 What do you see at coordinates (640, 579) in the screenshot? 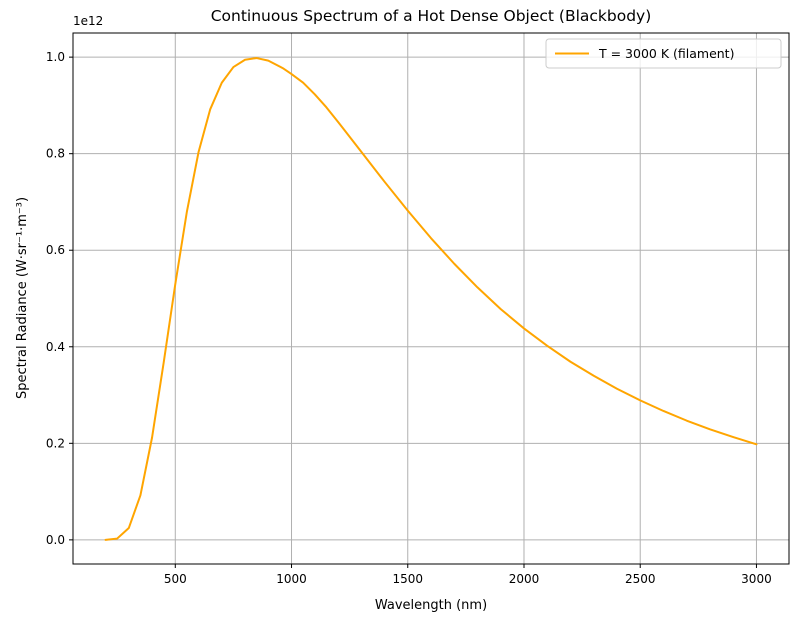
I see `x-tick-label: 2500` at bounding box center [640, 579].